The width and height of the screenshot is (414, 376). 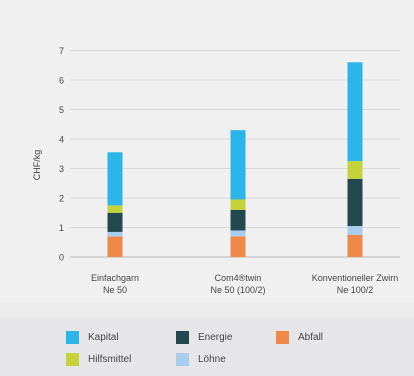 I want to click on y-axis-label: CHF/kg, so click(x=37, y=165).